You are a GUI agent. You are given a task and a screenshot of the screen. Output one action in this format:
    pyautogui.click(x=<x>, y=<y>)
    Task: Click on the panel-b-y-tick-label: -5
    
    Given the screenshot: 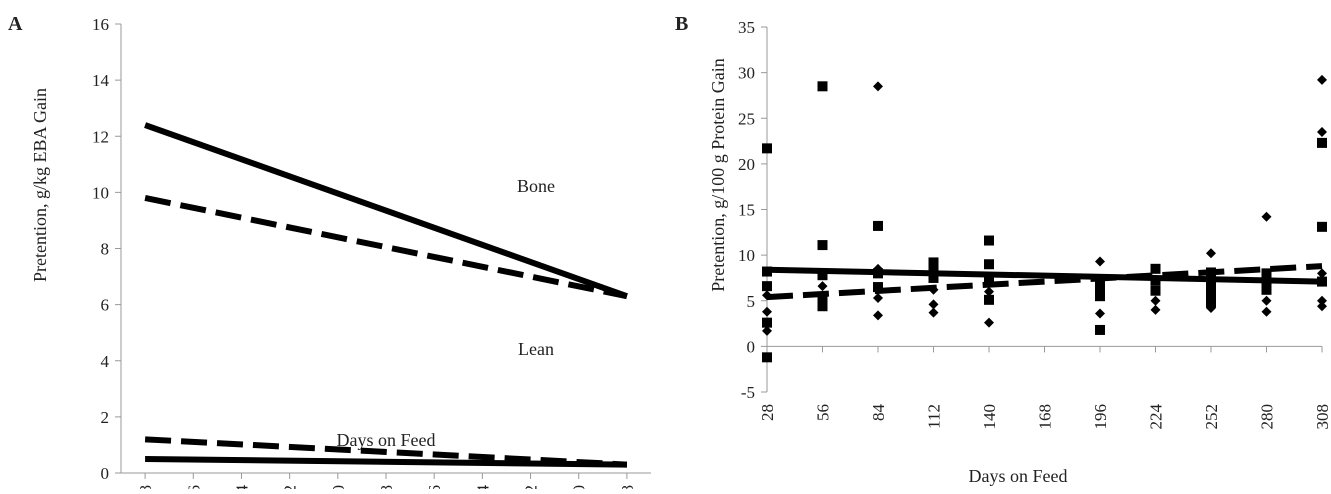 What is the action you would take?
    pyautogui.click(x=748, y=392)
    